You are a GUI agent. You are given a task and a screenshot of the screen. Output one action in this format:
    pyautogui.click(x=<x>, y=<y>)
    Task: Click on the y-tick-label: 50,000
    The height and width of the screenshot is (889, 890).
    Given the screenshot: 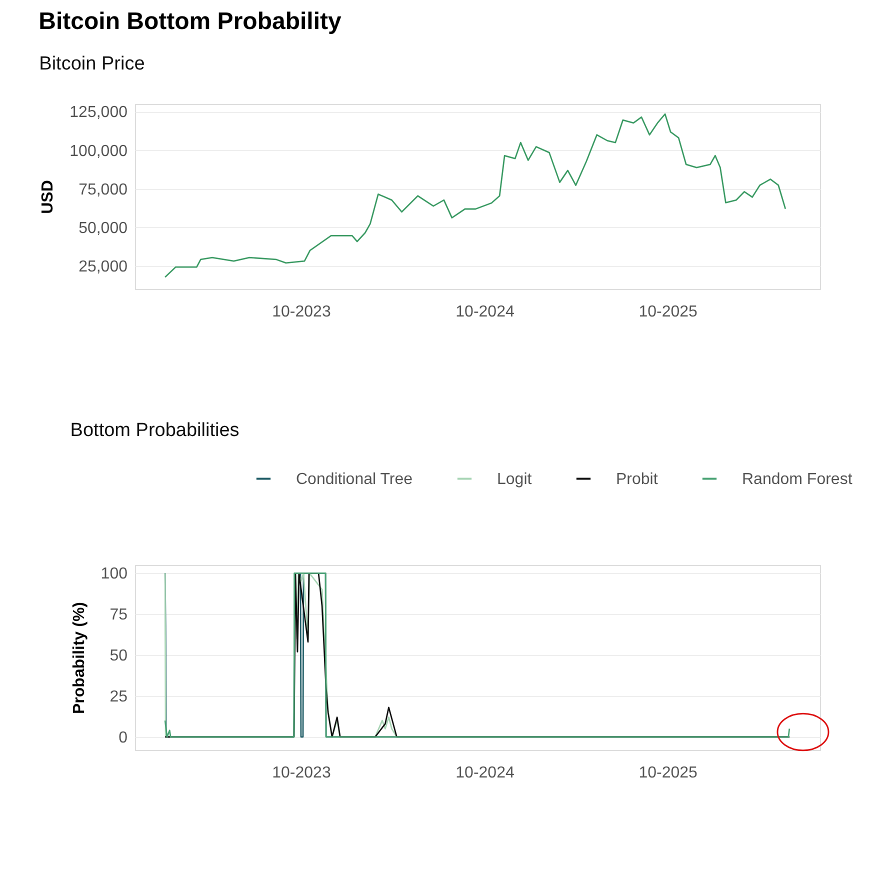 What is the action you would take?
    pyautogui.click(x=103, y=228)
    